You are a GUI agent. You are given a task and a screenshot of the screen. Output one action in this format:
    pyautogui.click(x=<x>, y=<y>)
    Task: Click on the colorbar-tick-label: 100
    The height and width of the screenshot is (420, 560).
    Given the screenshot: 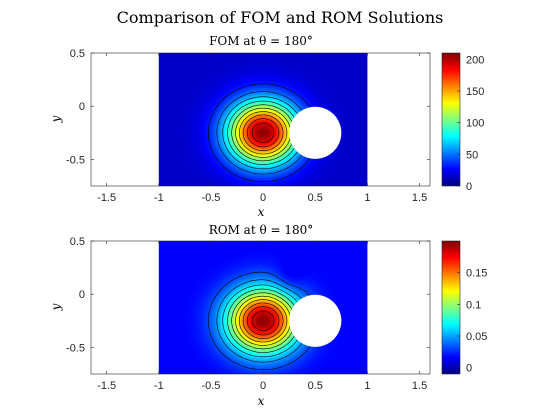 What is the action you would take?
    pyautogui.click(x=475, y=124)
    